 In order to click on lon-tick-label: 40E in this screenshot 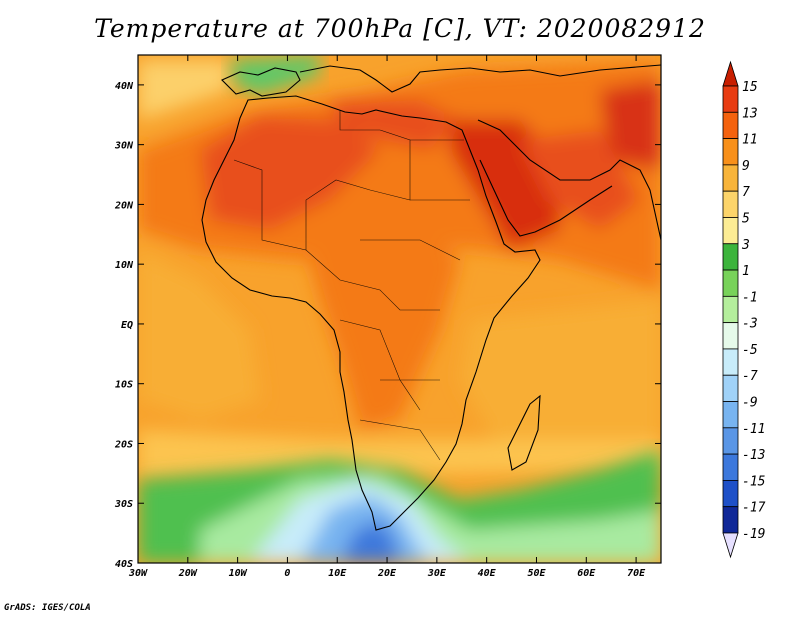, I will do `click(487, 573)`.